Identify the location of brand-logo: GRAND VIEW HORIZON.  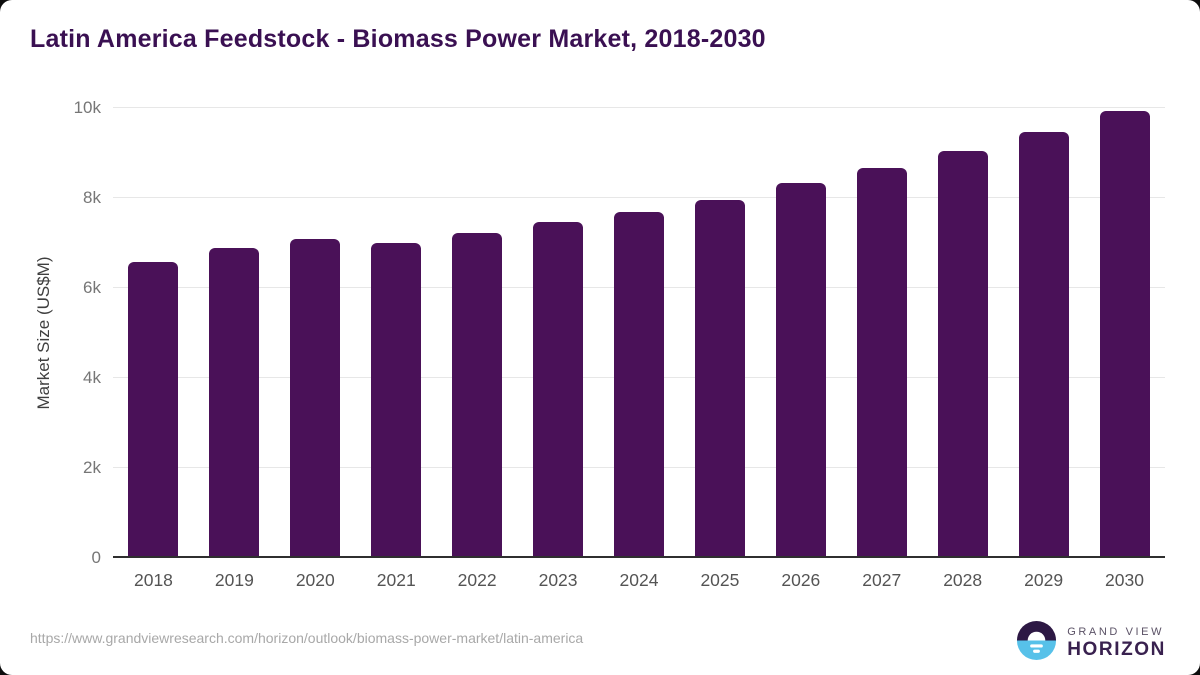
(1090, 643).